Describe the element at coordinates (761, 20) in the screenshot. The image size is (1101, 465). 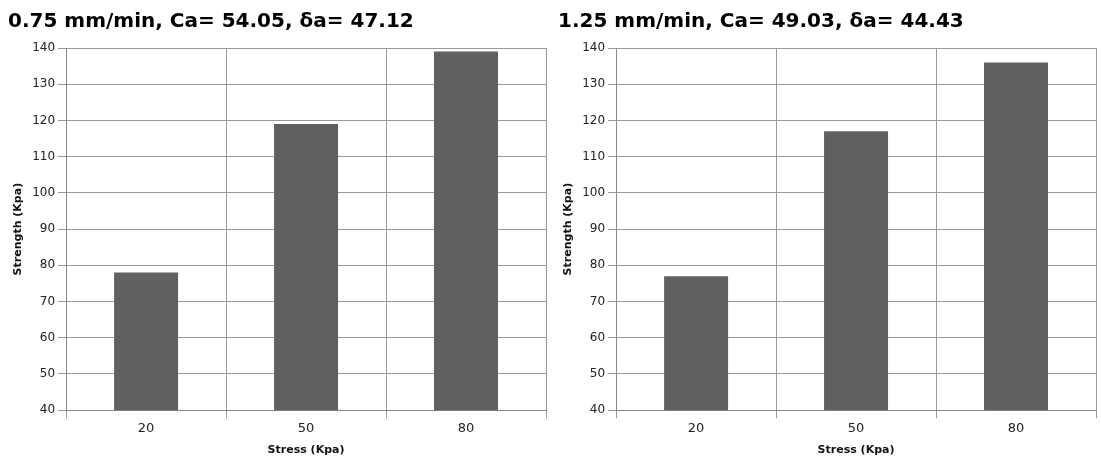
I see `chart-title: 1.25 mm/min, Ca= 49.03, δa= 44.43` at that location.